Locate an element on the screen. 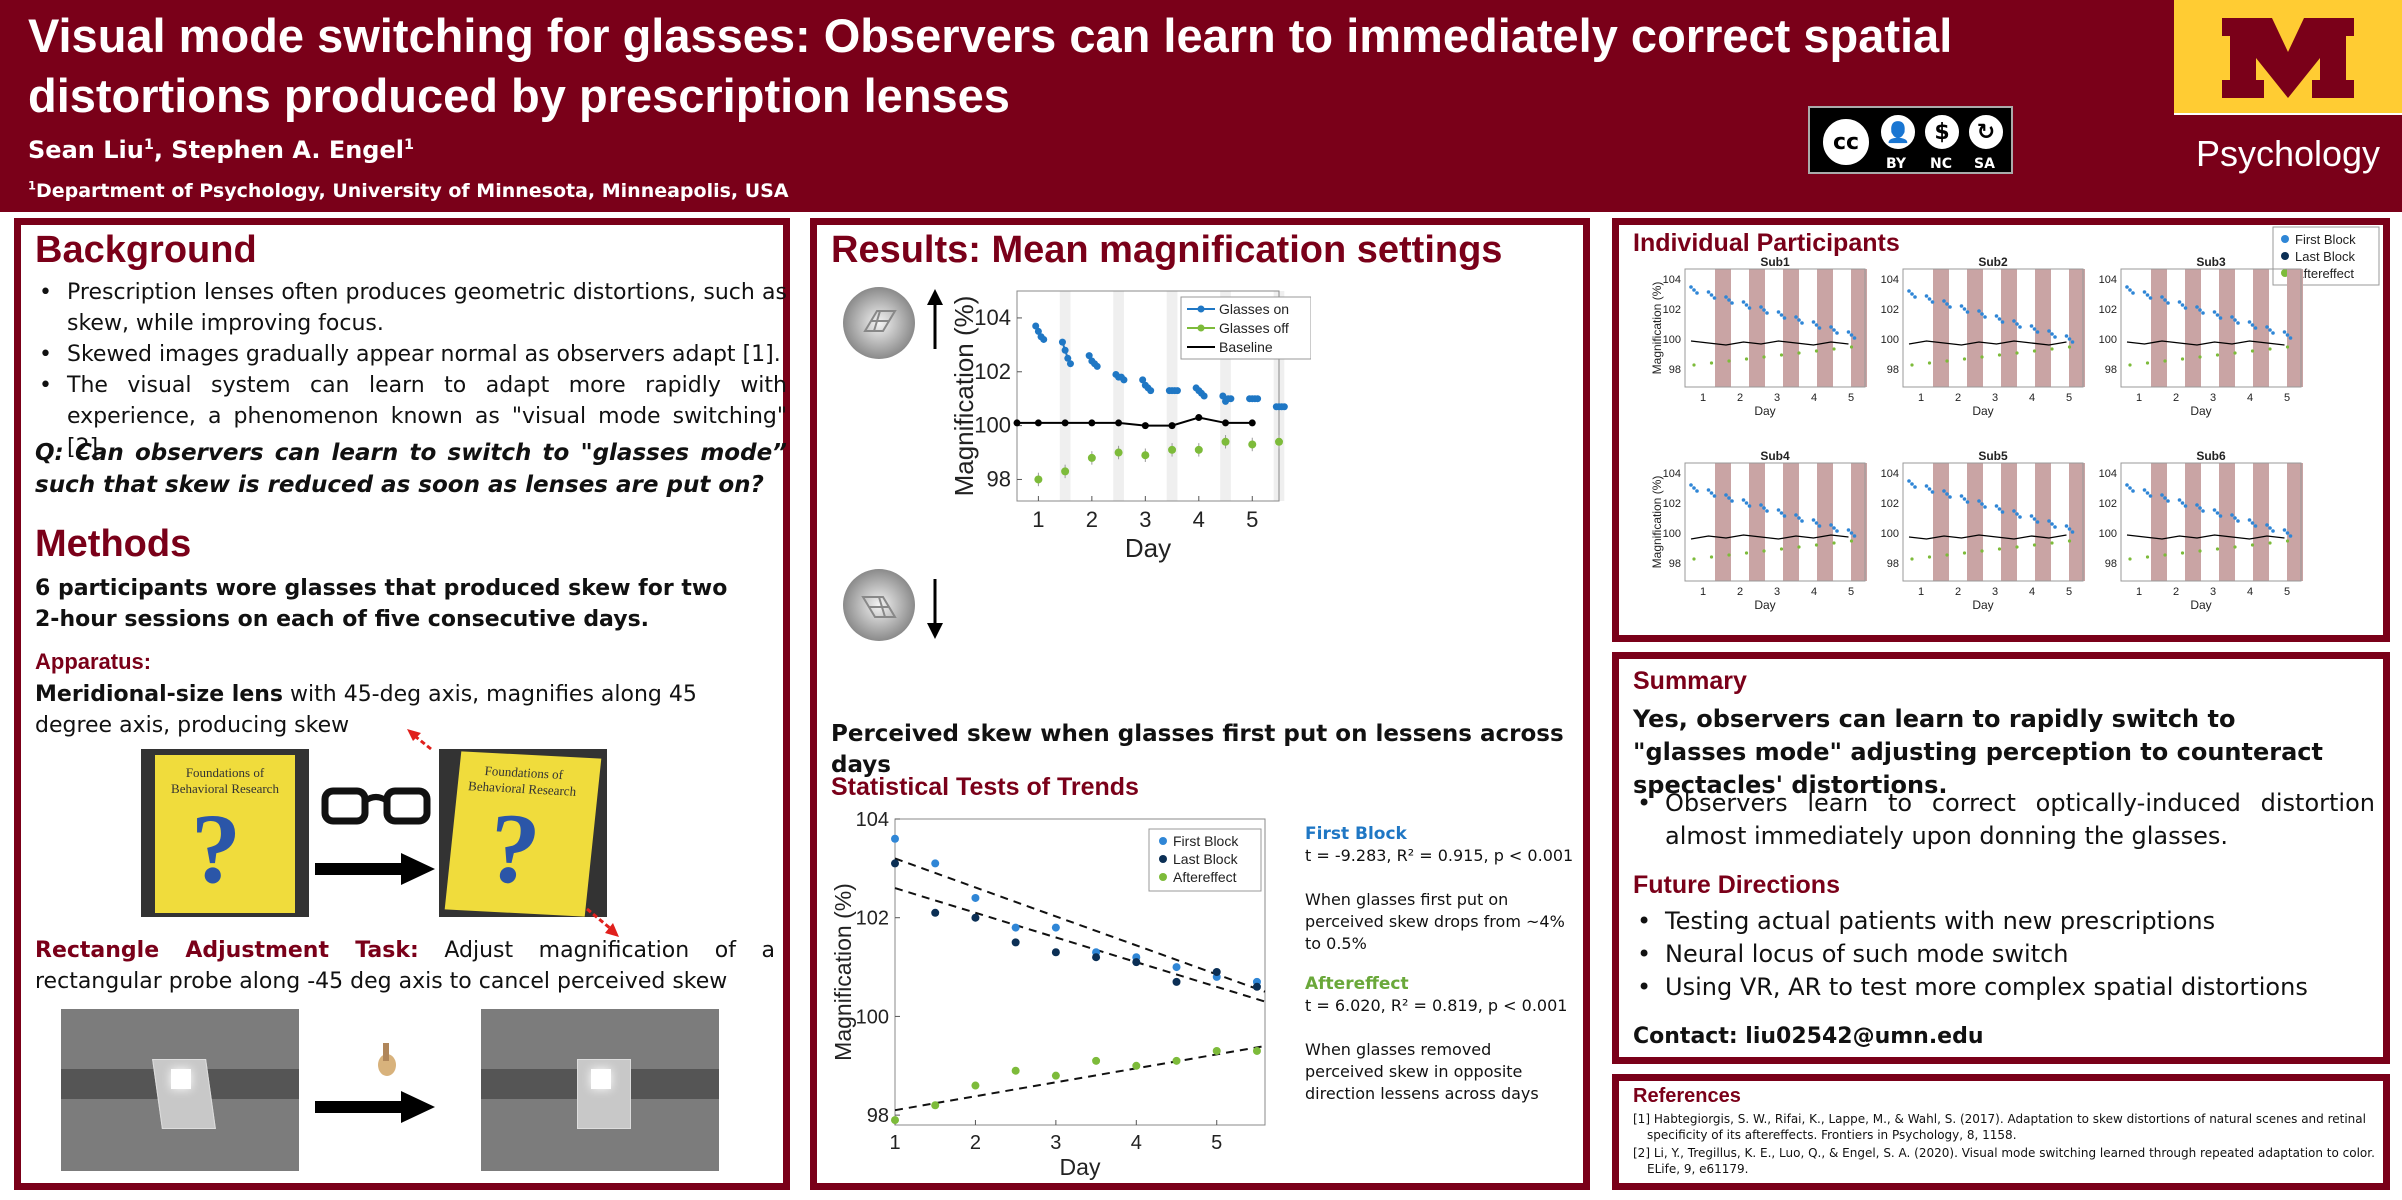  first-block-label: First Block is located at coordinates (1356, 834).